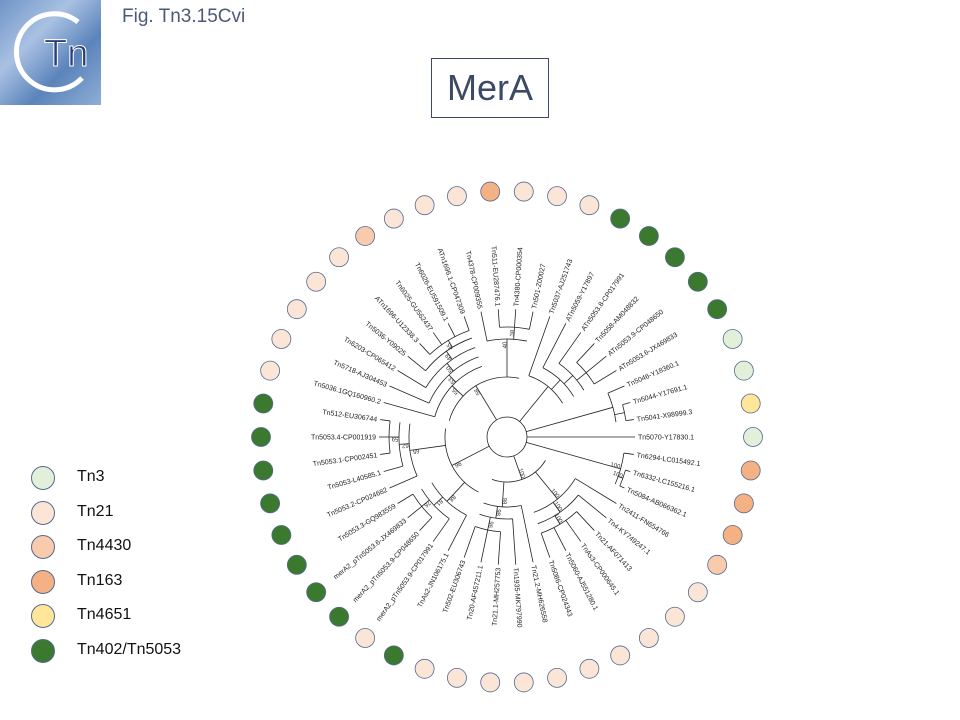 This screenshot has height=720, width=960. What do you see at coordinates (506, 344) in the screenshot?
I see `bootstrap-value: 40` at bounding box center [506, 344].